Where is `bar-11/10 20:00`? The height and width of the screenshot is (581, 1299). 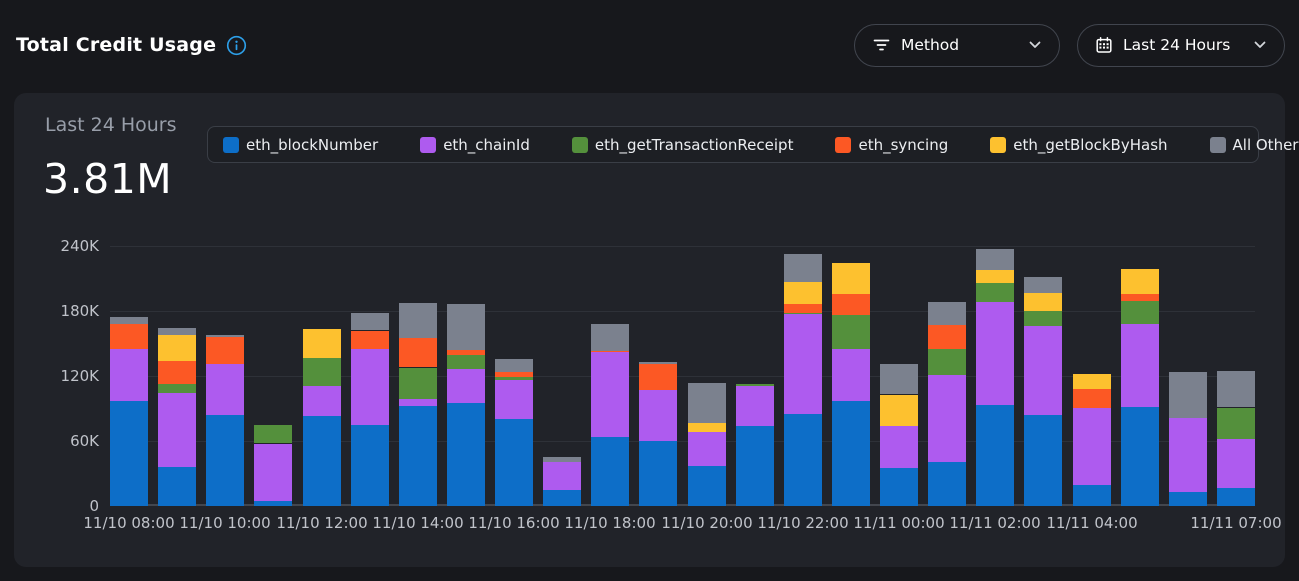
bar-11/10 20:00 is located at coordinates (707, 444).